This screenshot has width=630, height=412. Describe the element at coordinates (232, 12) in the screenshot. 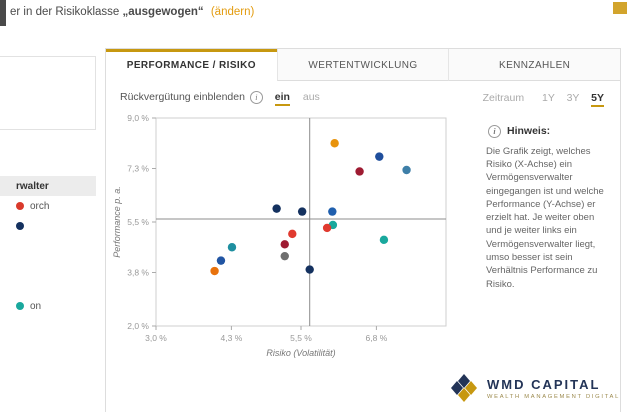

I see `change-link: (ändern)` at that location.